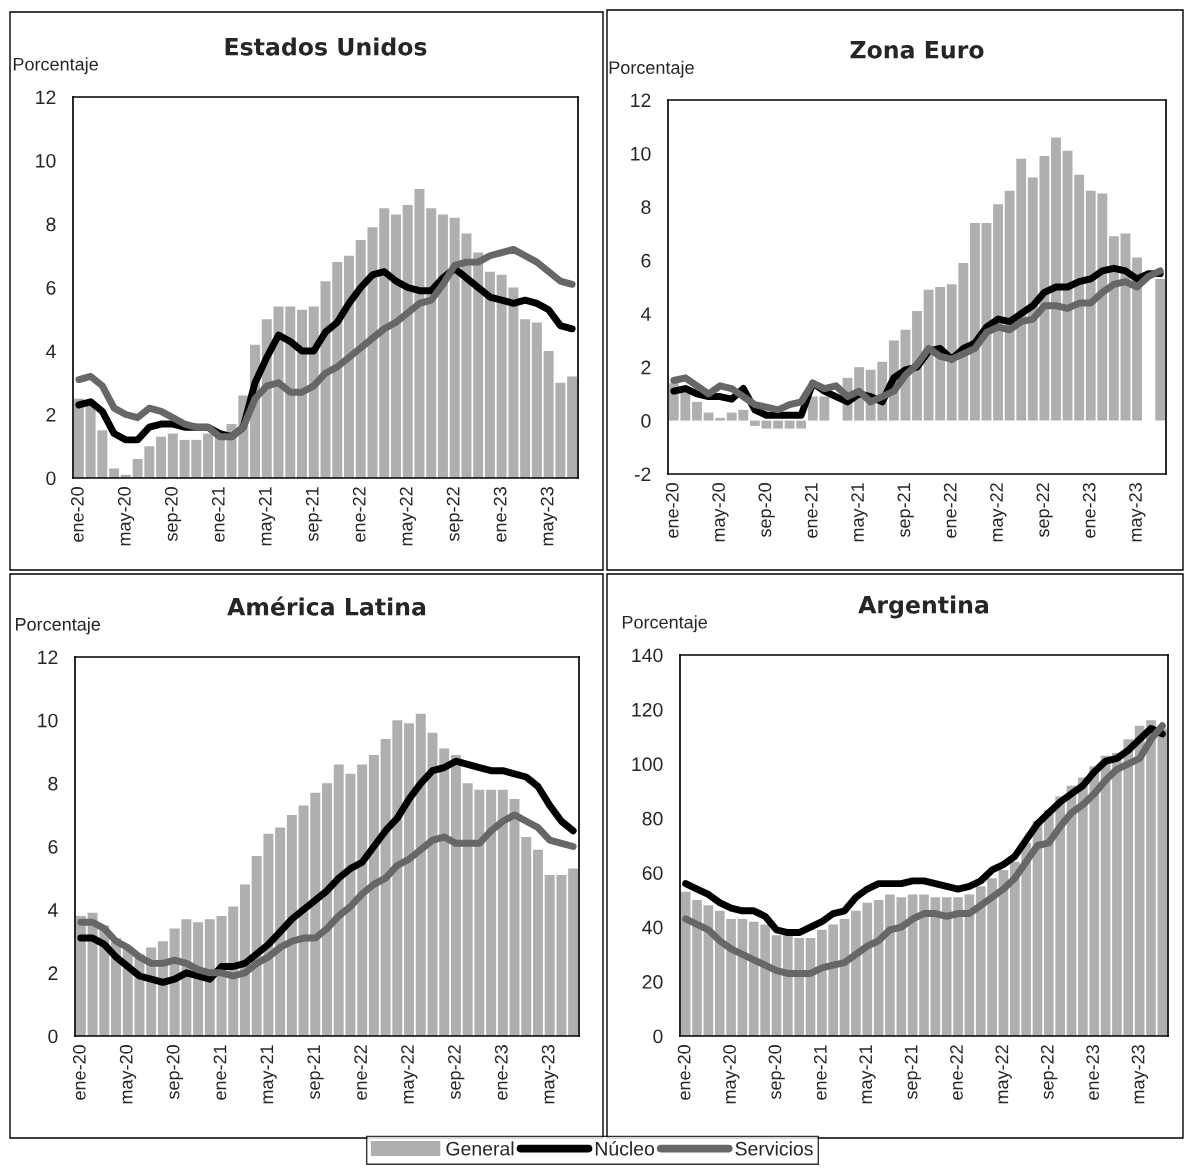 The width and height of the screenshot is (1185, 1174). What do you see at coordinates (326, 606) in the screenshot?
I see `chart-title: América Latina` at bounding box center [326, 606].